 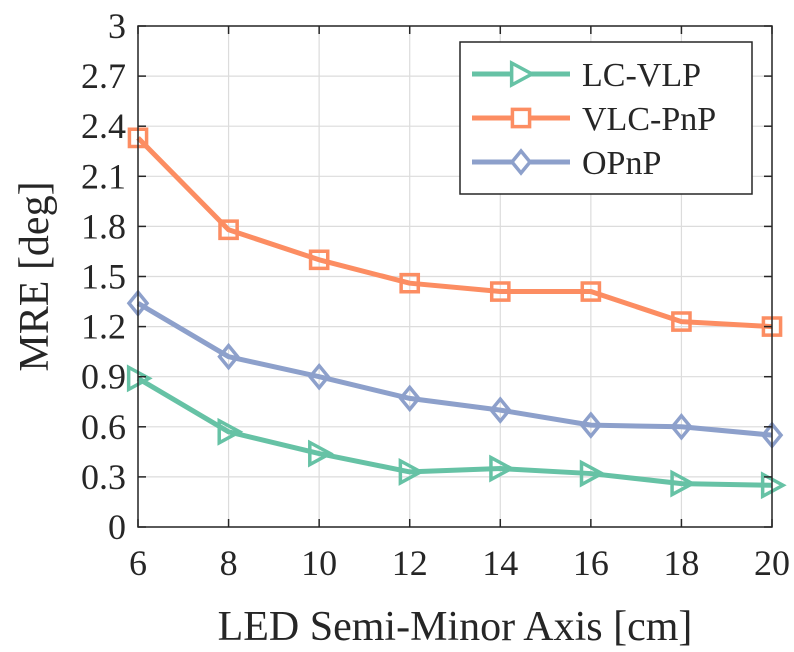 I want to click on y-tick-label: 0.9, so click(x=103, y=377).